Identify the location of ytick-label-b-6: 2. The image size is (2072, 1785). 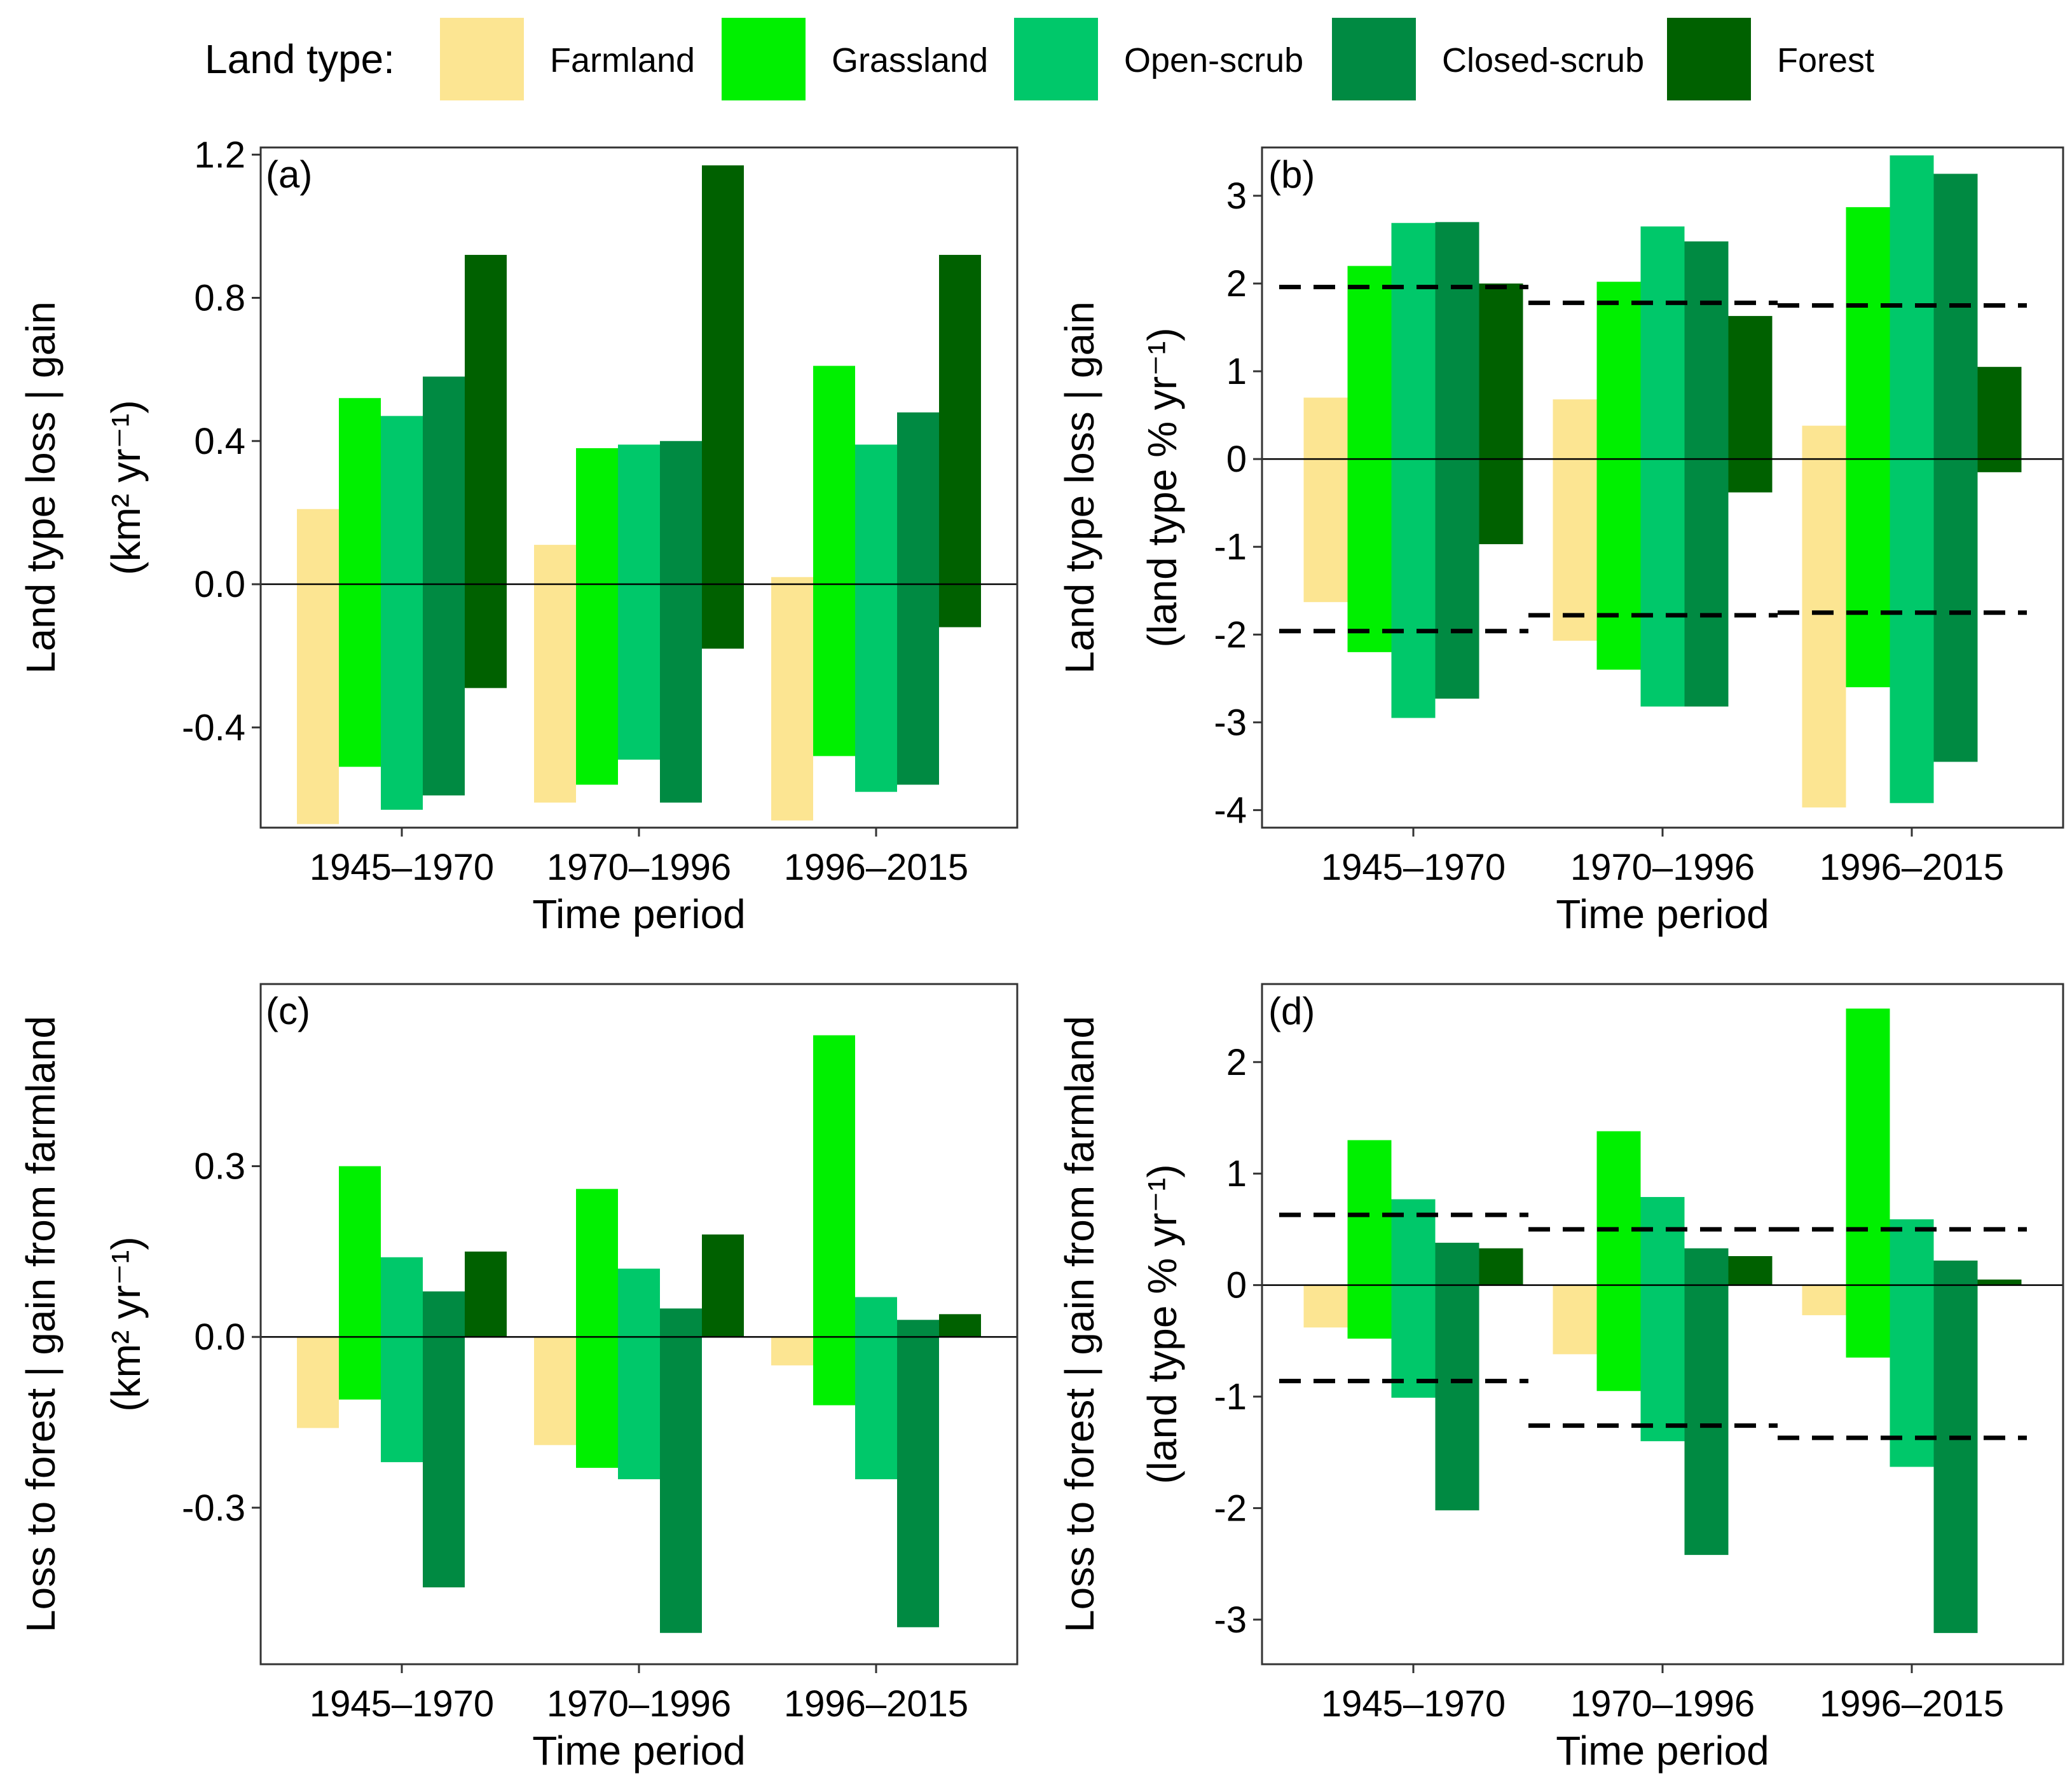
(1236, 283).